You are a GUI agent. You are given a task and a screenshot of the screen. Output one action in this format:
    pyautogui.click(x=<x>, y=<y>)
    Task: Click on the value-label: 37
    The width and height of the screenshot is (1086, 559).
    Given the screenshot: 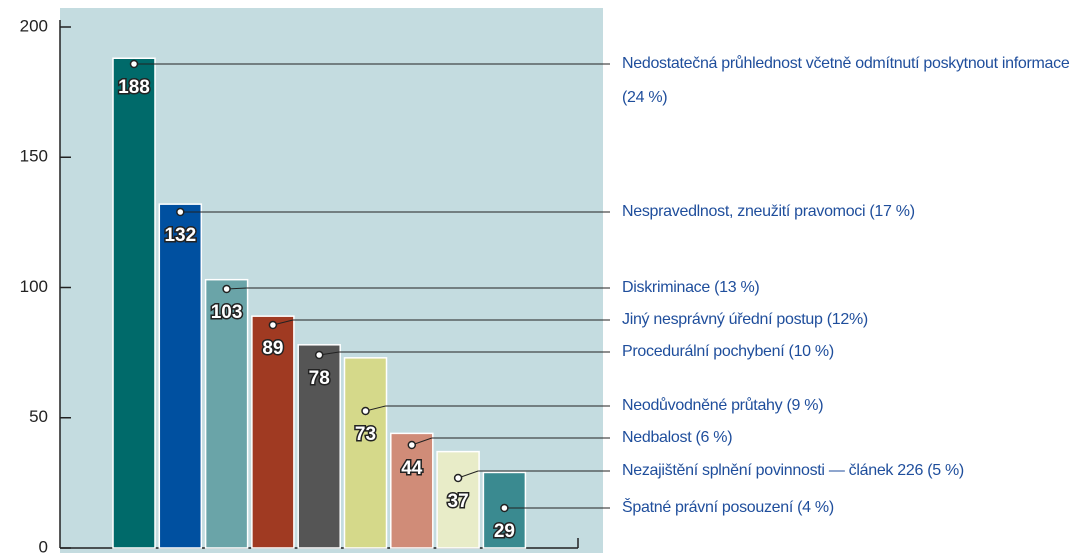 What is the action you would take?
    pyautogui.click(x=458, y=501)
    